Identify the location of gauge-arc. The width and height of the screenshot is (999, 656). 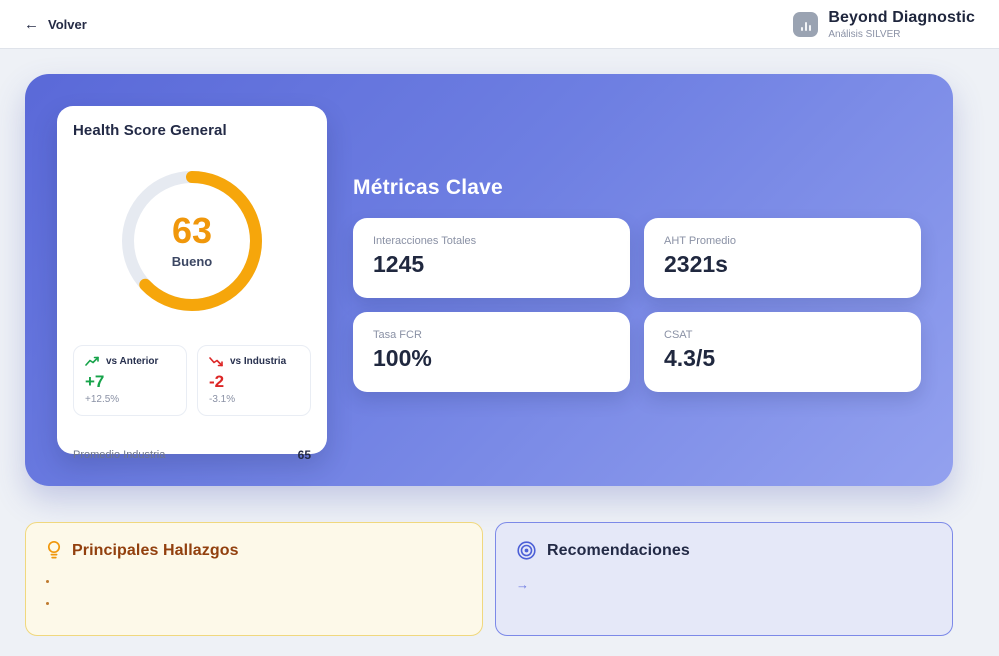
(192, 241).